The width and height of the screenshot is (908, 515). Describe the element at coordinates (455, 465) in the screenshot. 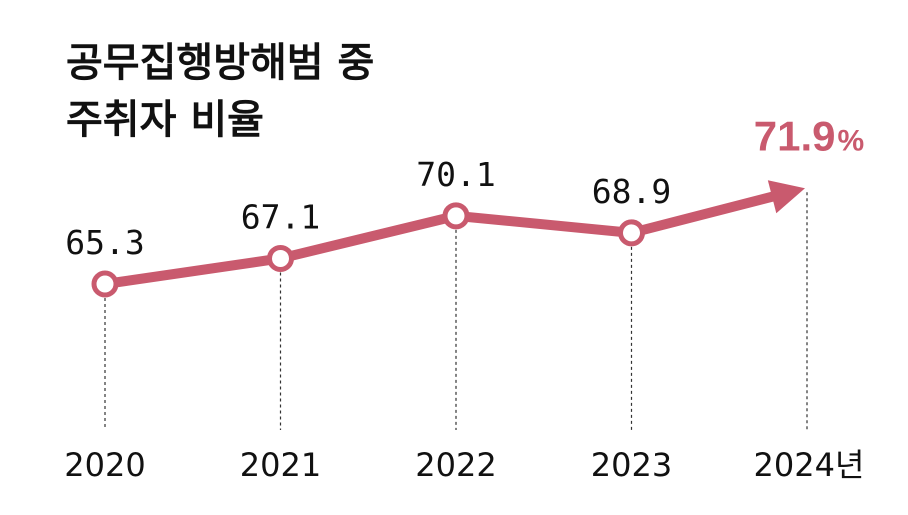

I see `x-tick-label-2: 2022` at that location.